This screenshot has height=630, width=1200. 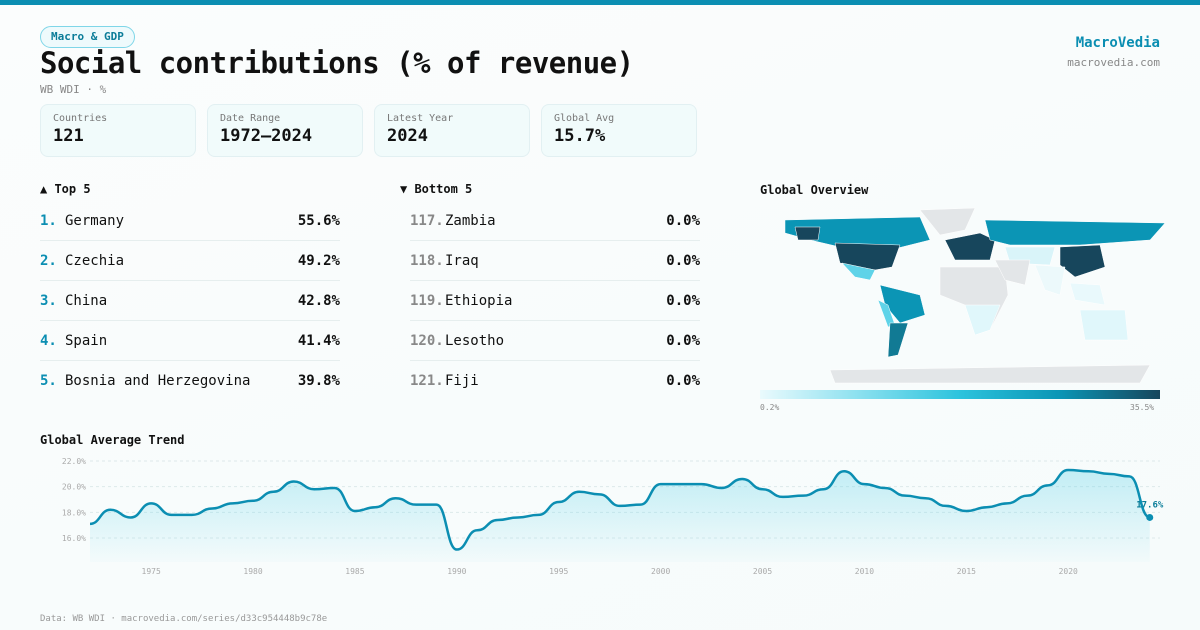 I want to click on world-map, so click(x=975, y=295).